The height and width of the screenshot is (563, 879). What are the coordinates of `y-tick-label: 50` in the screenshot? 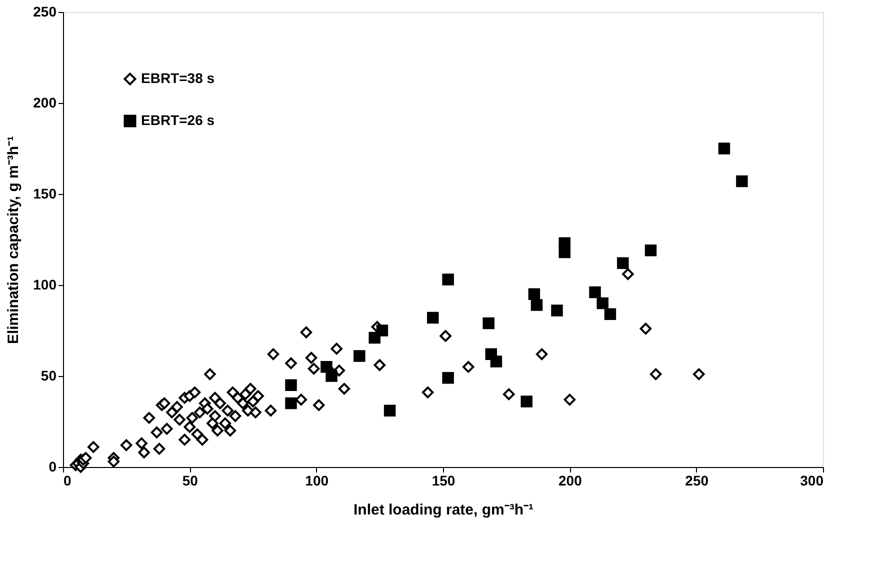 It's located at (48, 376).